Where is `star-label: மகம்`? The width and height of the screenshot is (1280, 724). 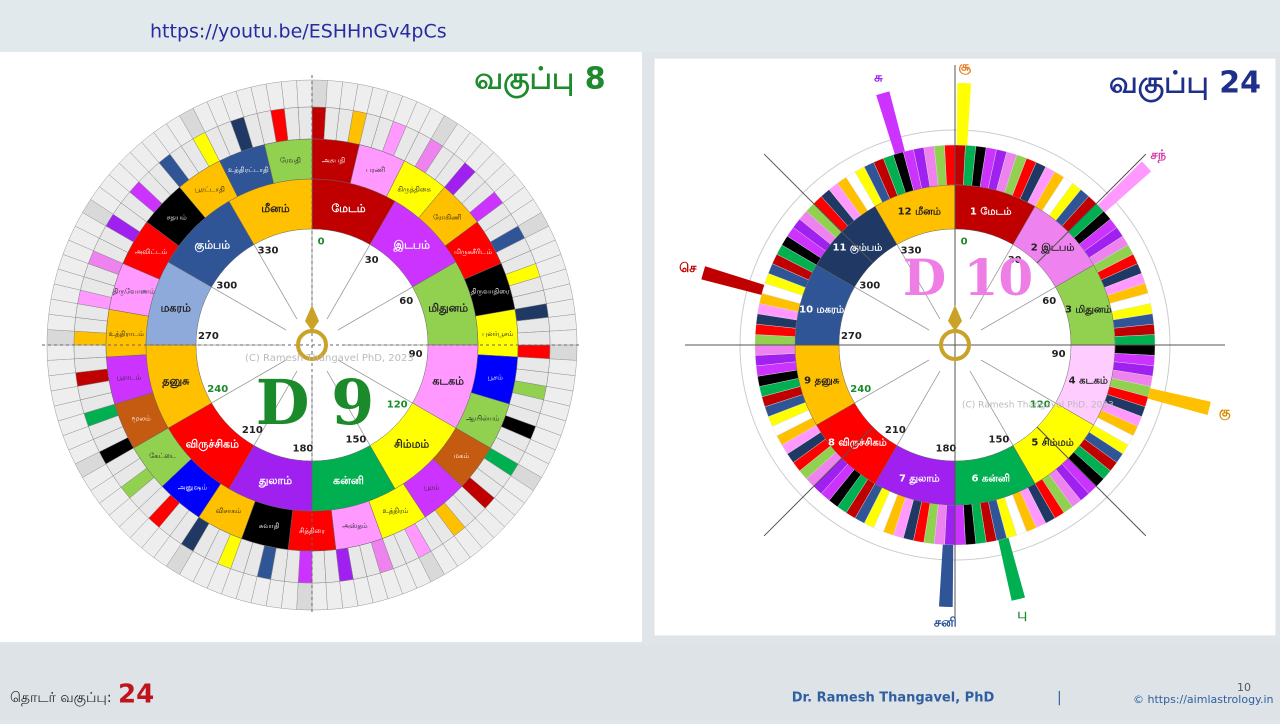 star-label: மகம் is located at coordinates (461, 456).